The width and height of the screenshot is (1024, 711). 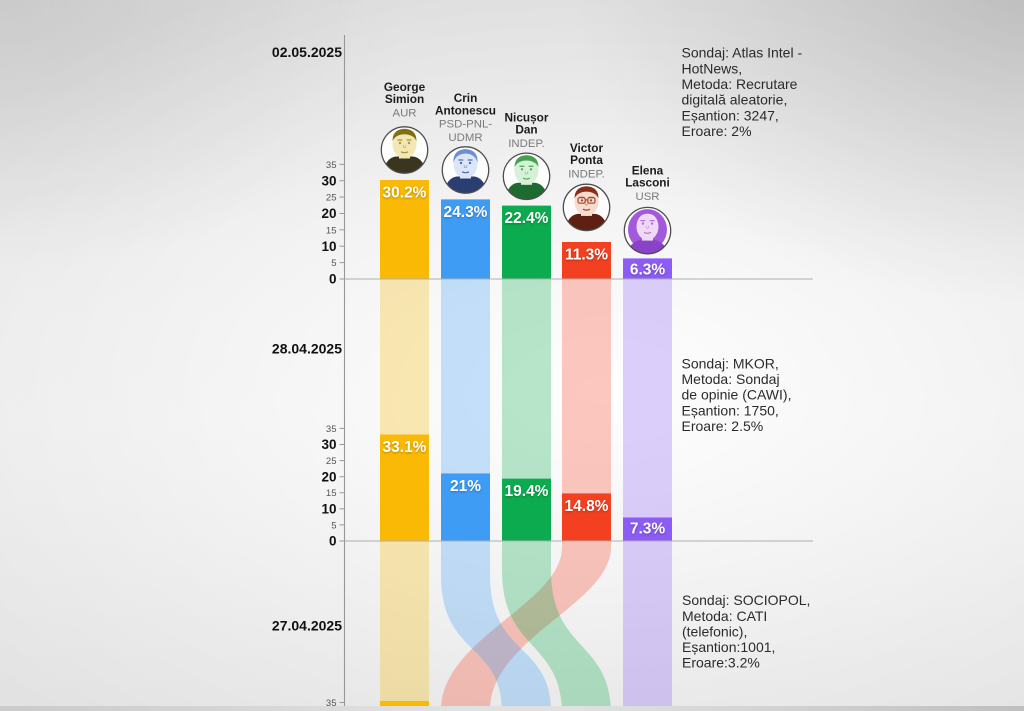 I want to click on svg-text: digitală aleatorie,, so click(x=735, y=100).